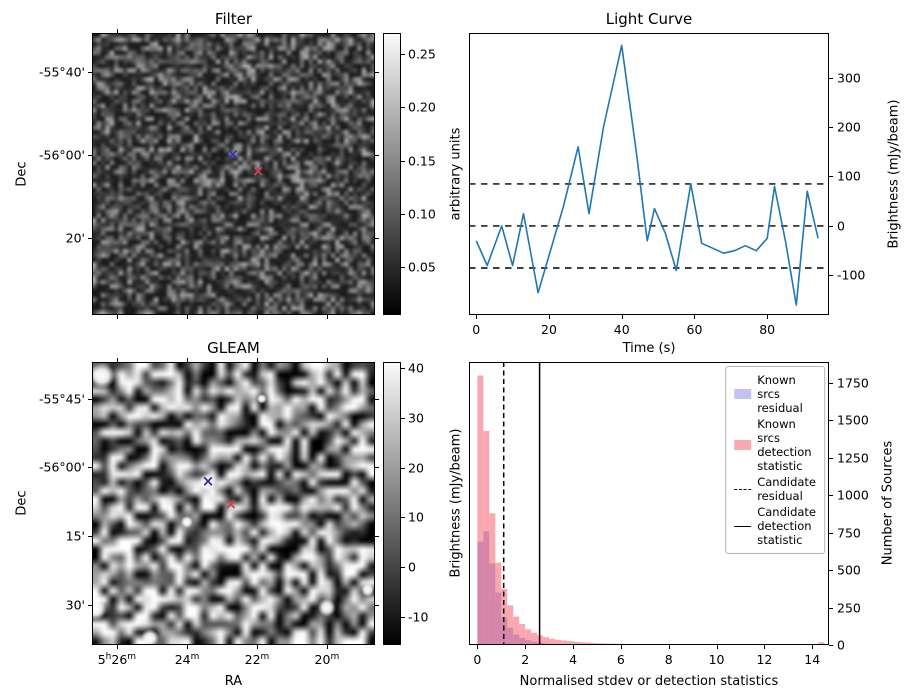 This screenshot has width=907, height=699. What do you see at coordinates (780, 394) in the screenshot?
I see `legend-label: Known srcs residual` at bounding box center [780, 394].